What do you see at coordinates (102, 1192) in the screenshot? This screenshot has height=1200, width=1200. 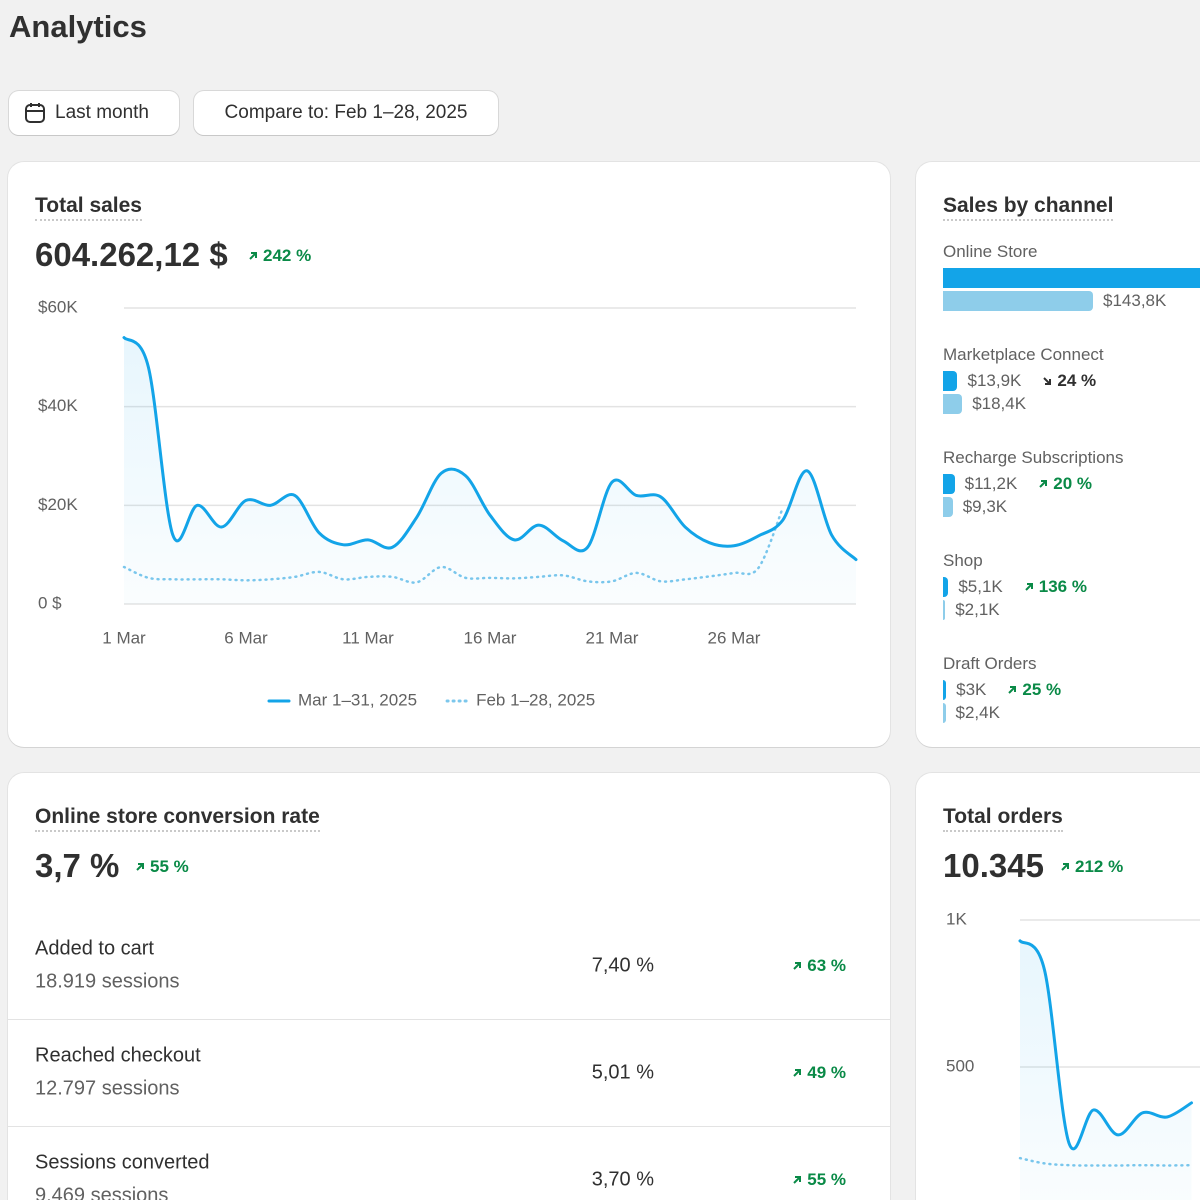 I see `funnel-step-sessions: 9.469 sessions` at bounding box center [102, 1192].